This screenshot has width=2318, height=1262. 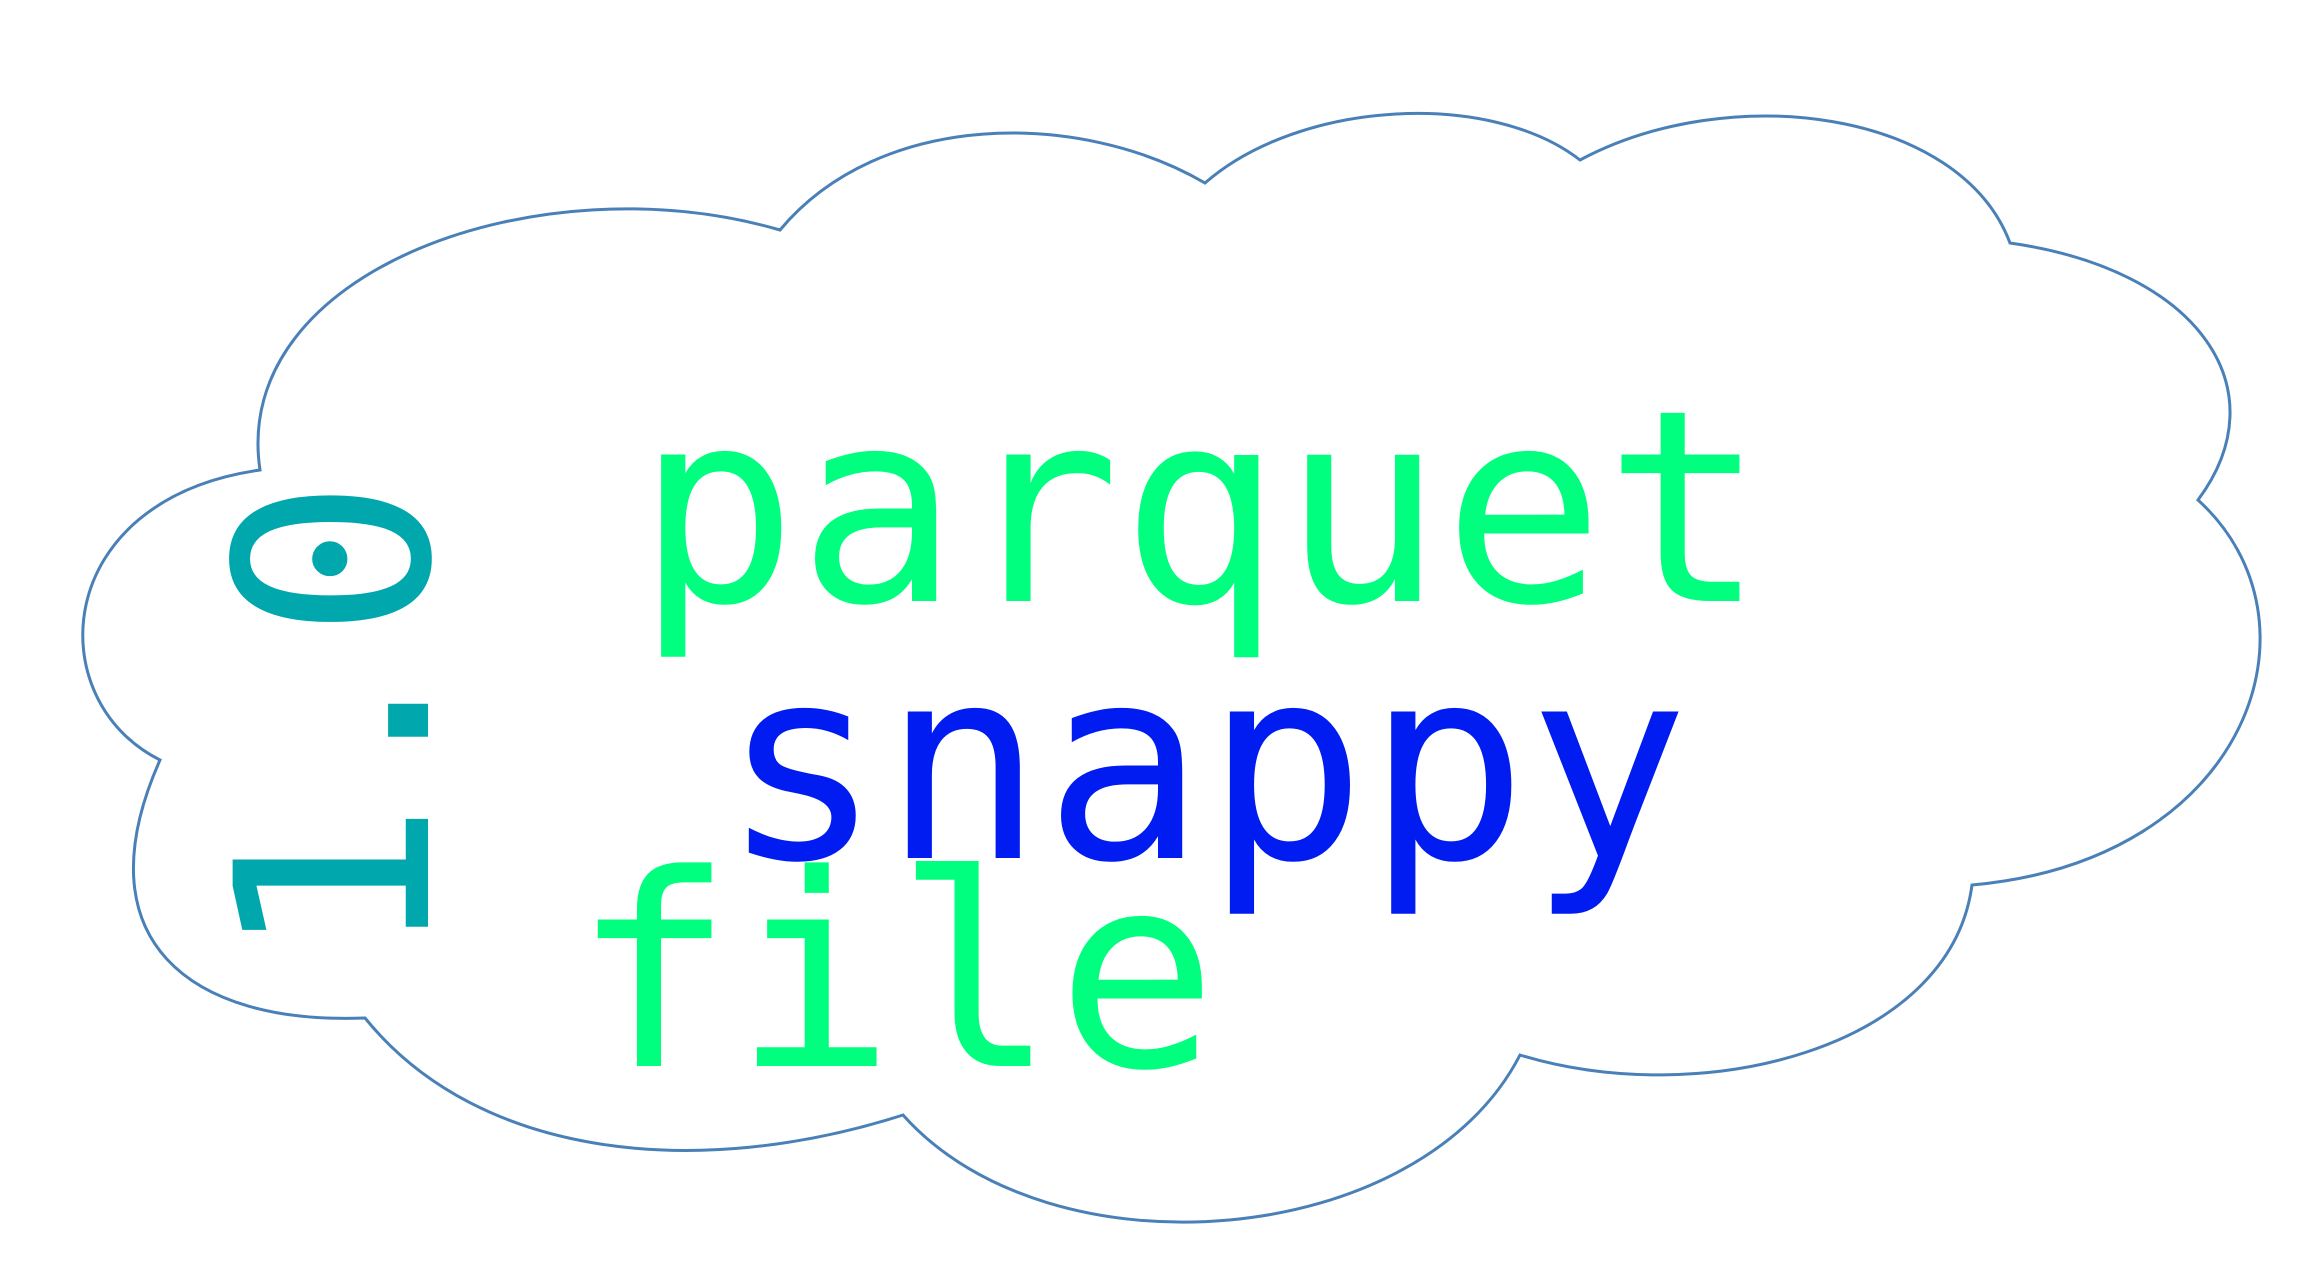 What do you see at coordinates (894, 974) in the screenshot?
I see `word-file: file` at bounding box center [894, 974].